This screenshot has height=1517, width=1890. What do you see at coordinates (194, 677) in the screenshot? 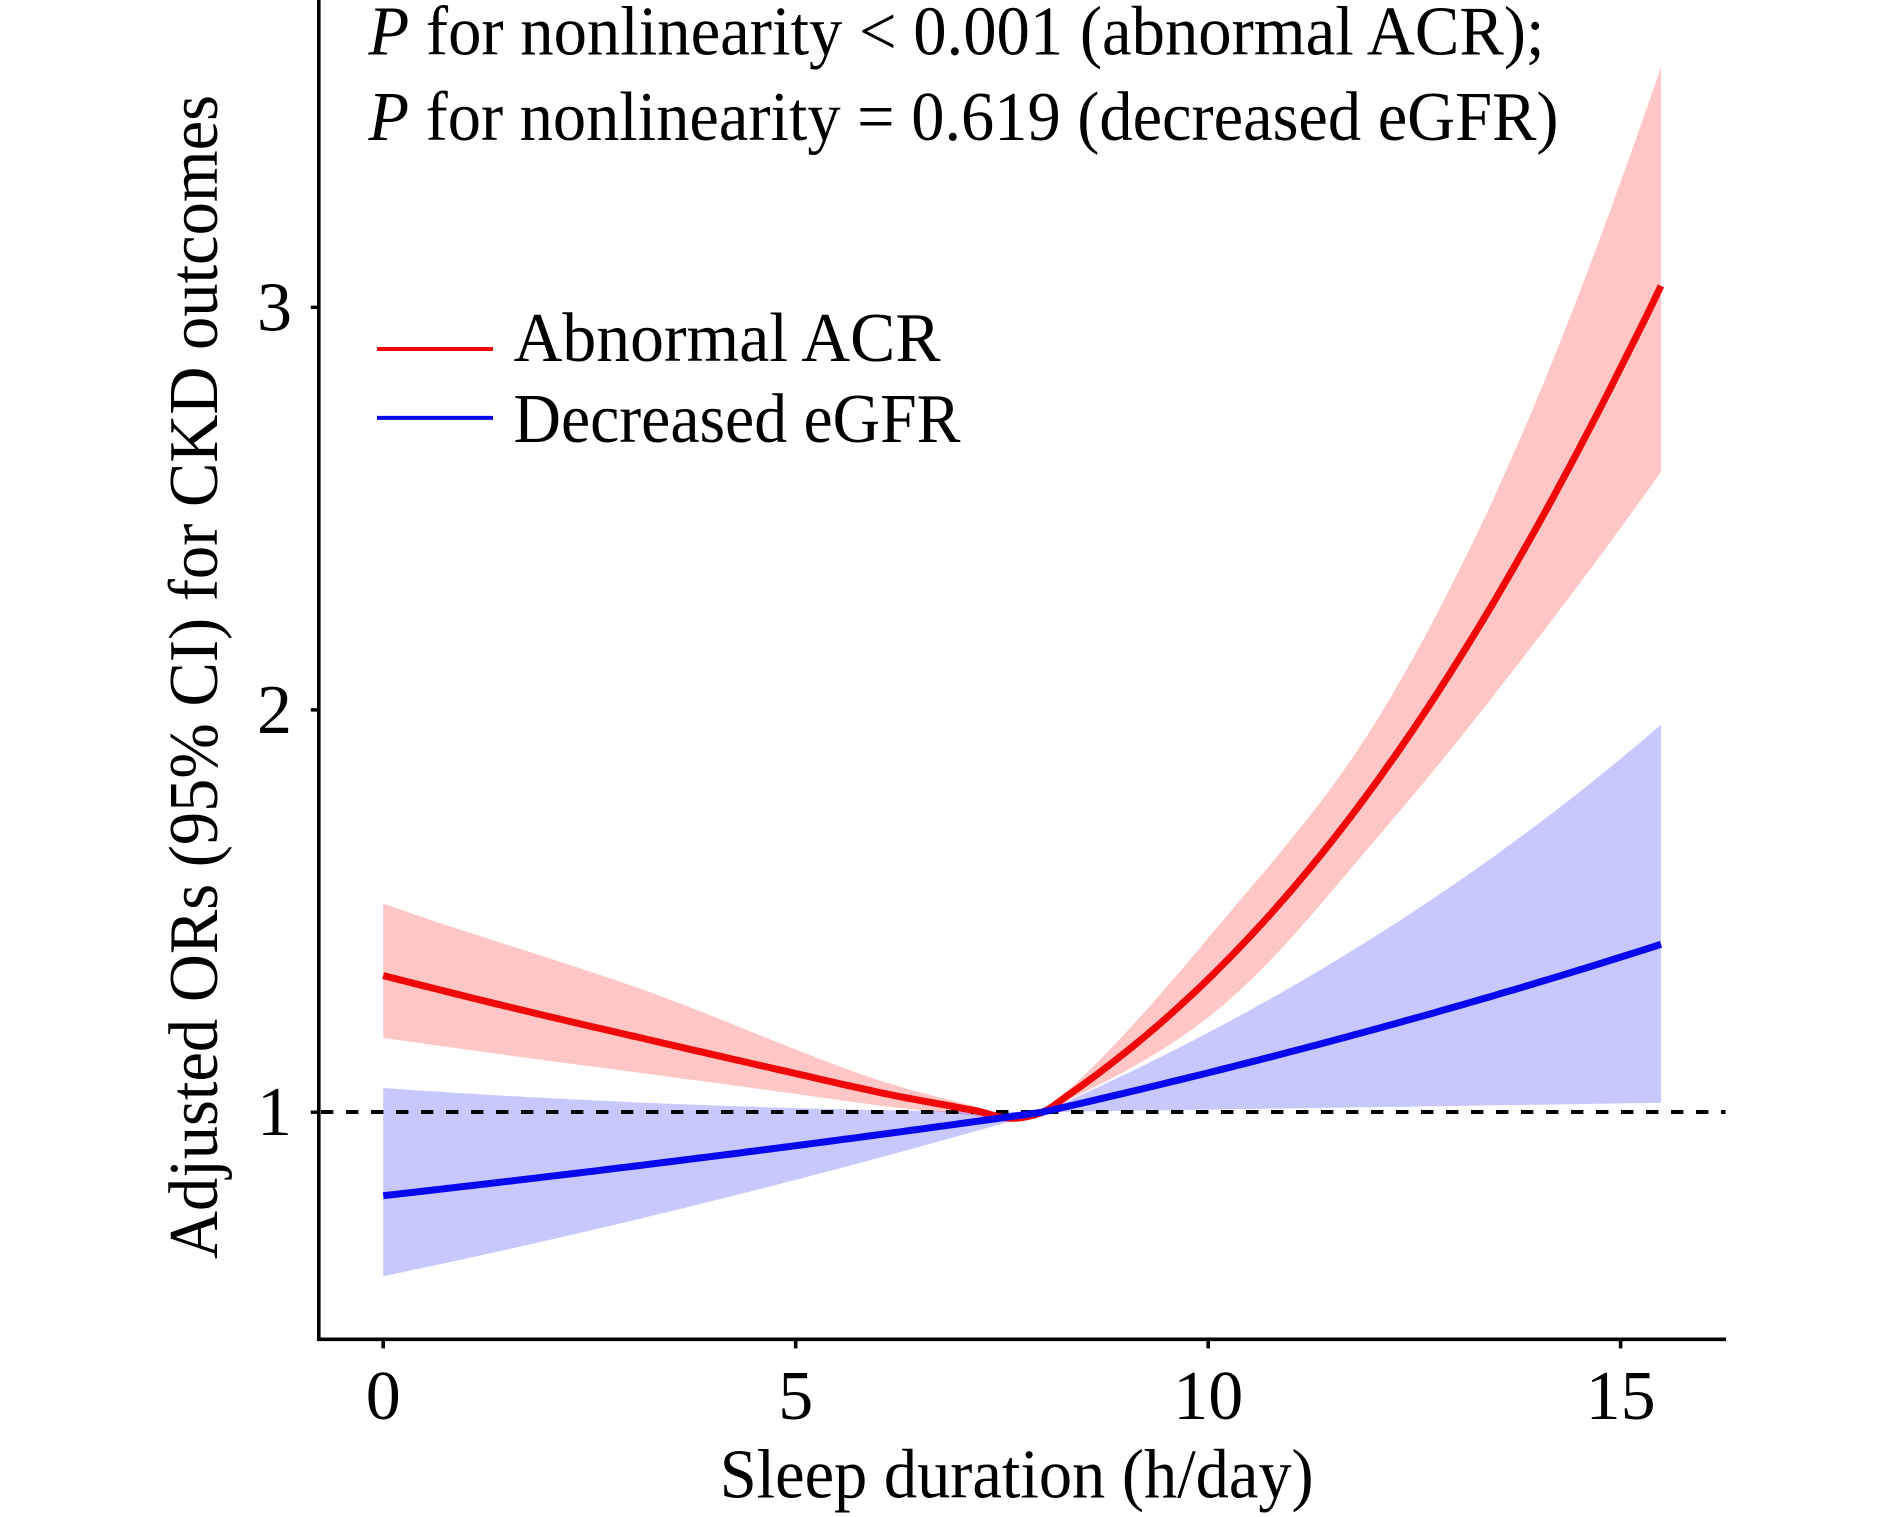
I see `svg-text:Adjusted ORs (95% CI) for CKD: Adjusted ORs (95% CI) for CKD outcomes` at bounding box center [194, 677].